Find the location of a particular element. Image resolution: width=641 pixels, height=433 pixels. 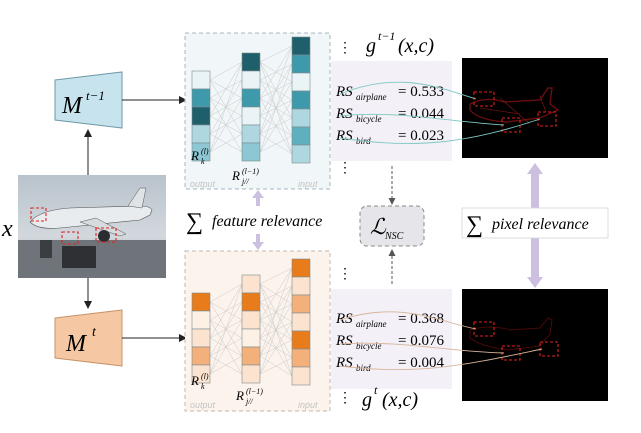

pixel-relevance-label: ∑ pixel relevance is located at coordinates (535, 223).